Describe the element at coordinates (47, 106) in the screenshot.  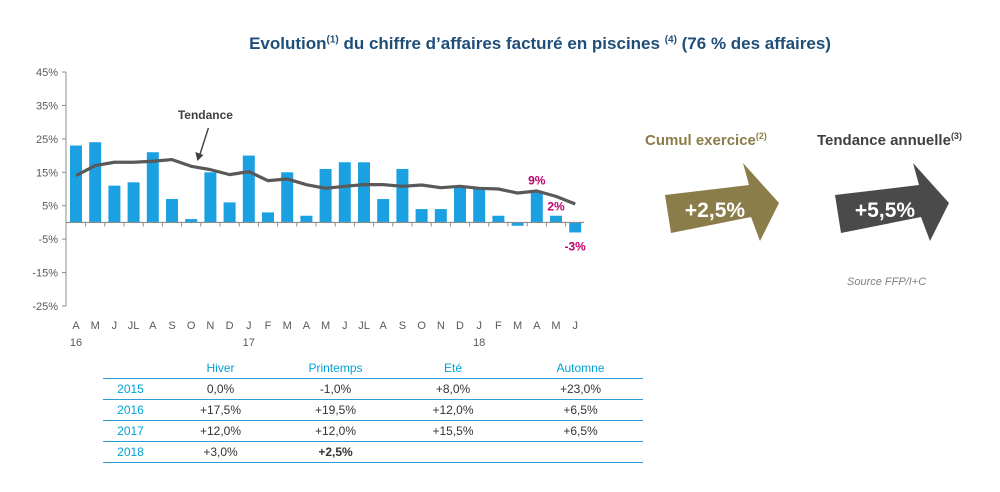
I see `y-tick-label: 35%` at that location.